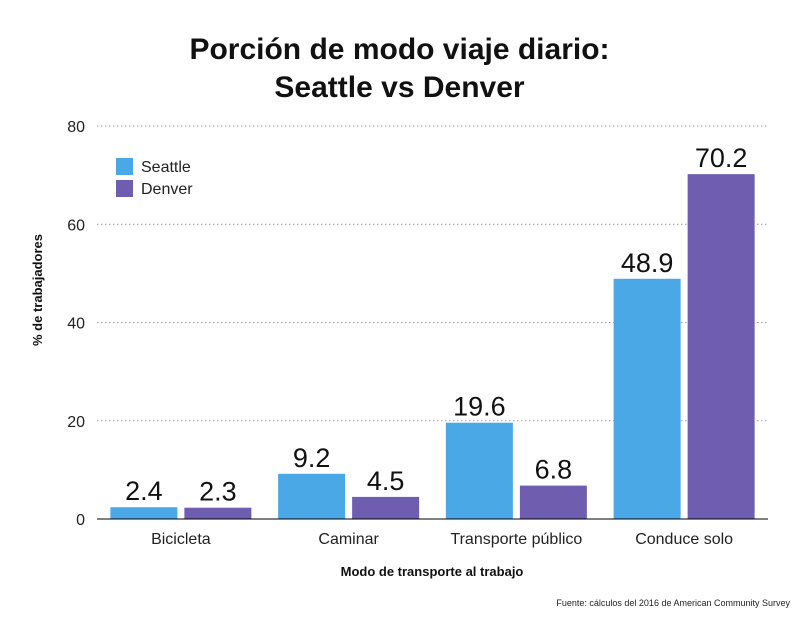 This screenshot has height=621, width=799. Describe the element at coordinates (647, 263) in the screenshot. I see `data-label-seattle-3: 48.9` at that location.